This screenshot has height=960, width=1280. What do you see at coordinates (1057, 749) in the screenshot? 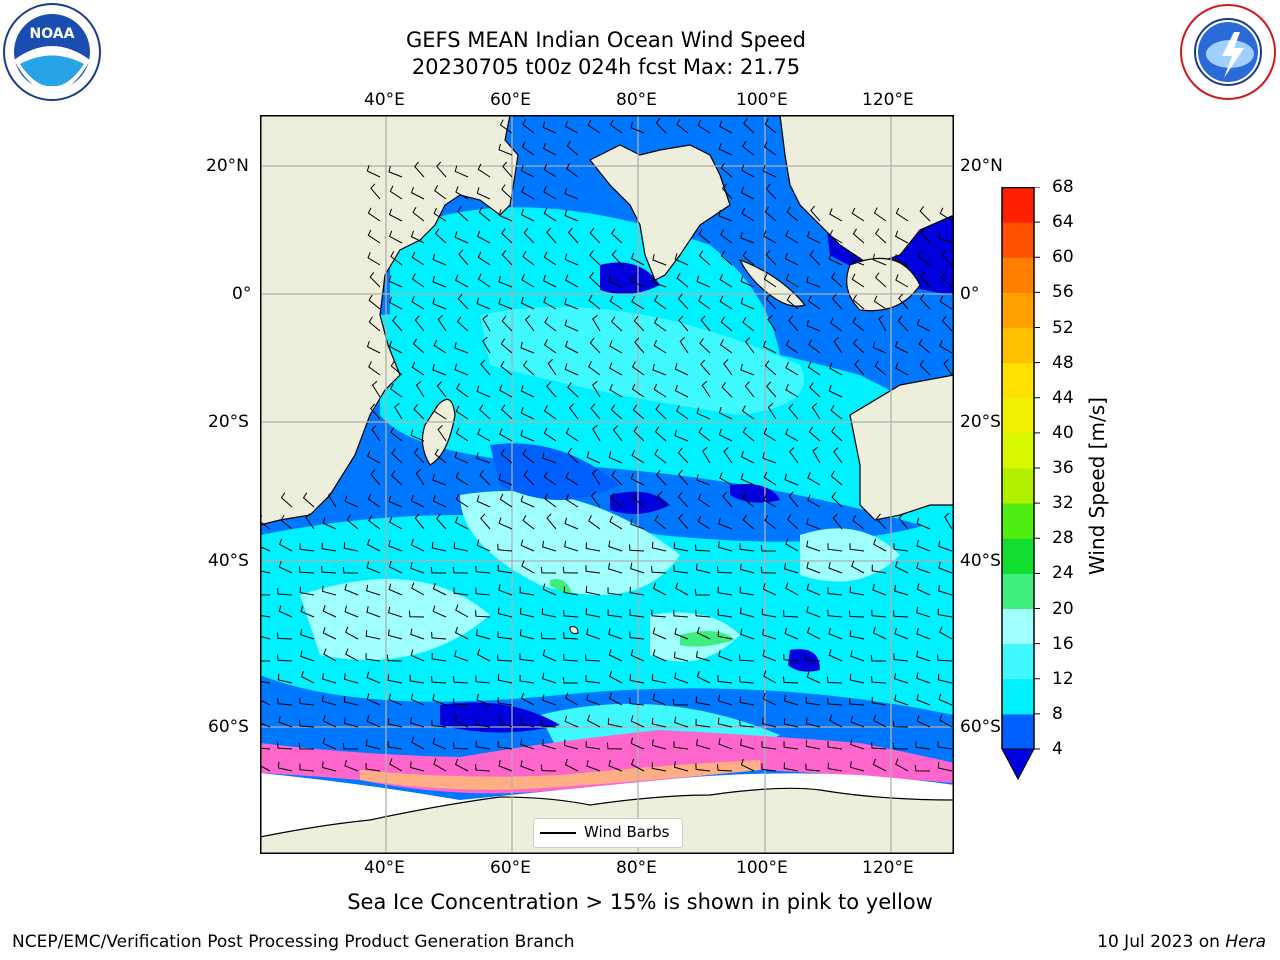
I see `colorbar-tick-label: 4` at bounding box center [1057, 749].